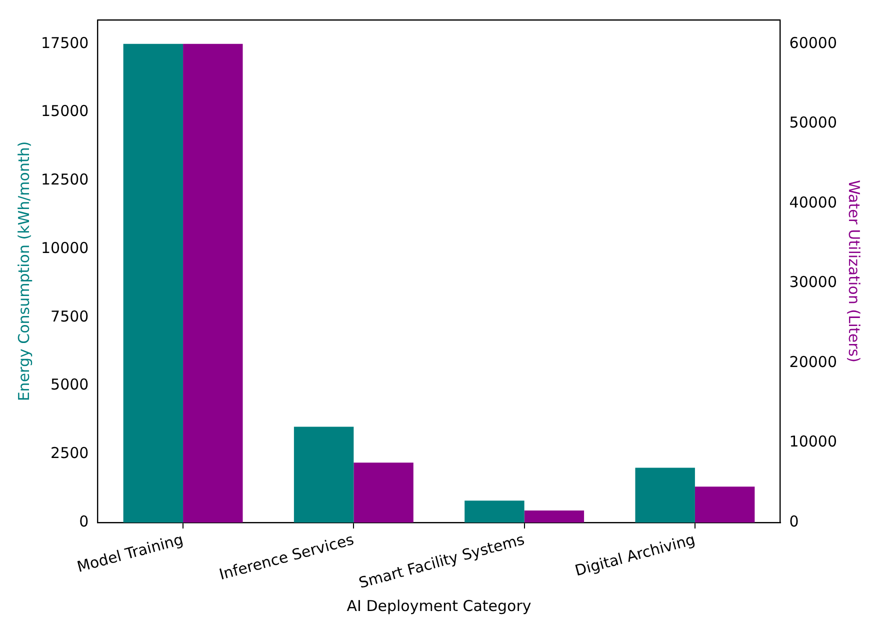  Describe the element at coordinates (84, 521) in the screenshot. I see `y-tick-label: 0` at that location.